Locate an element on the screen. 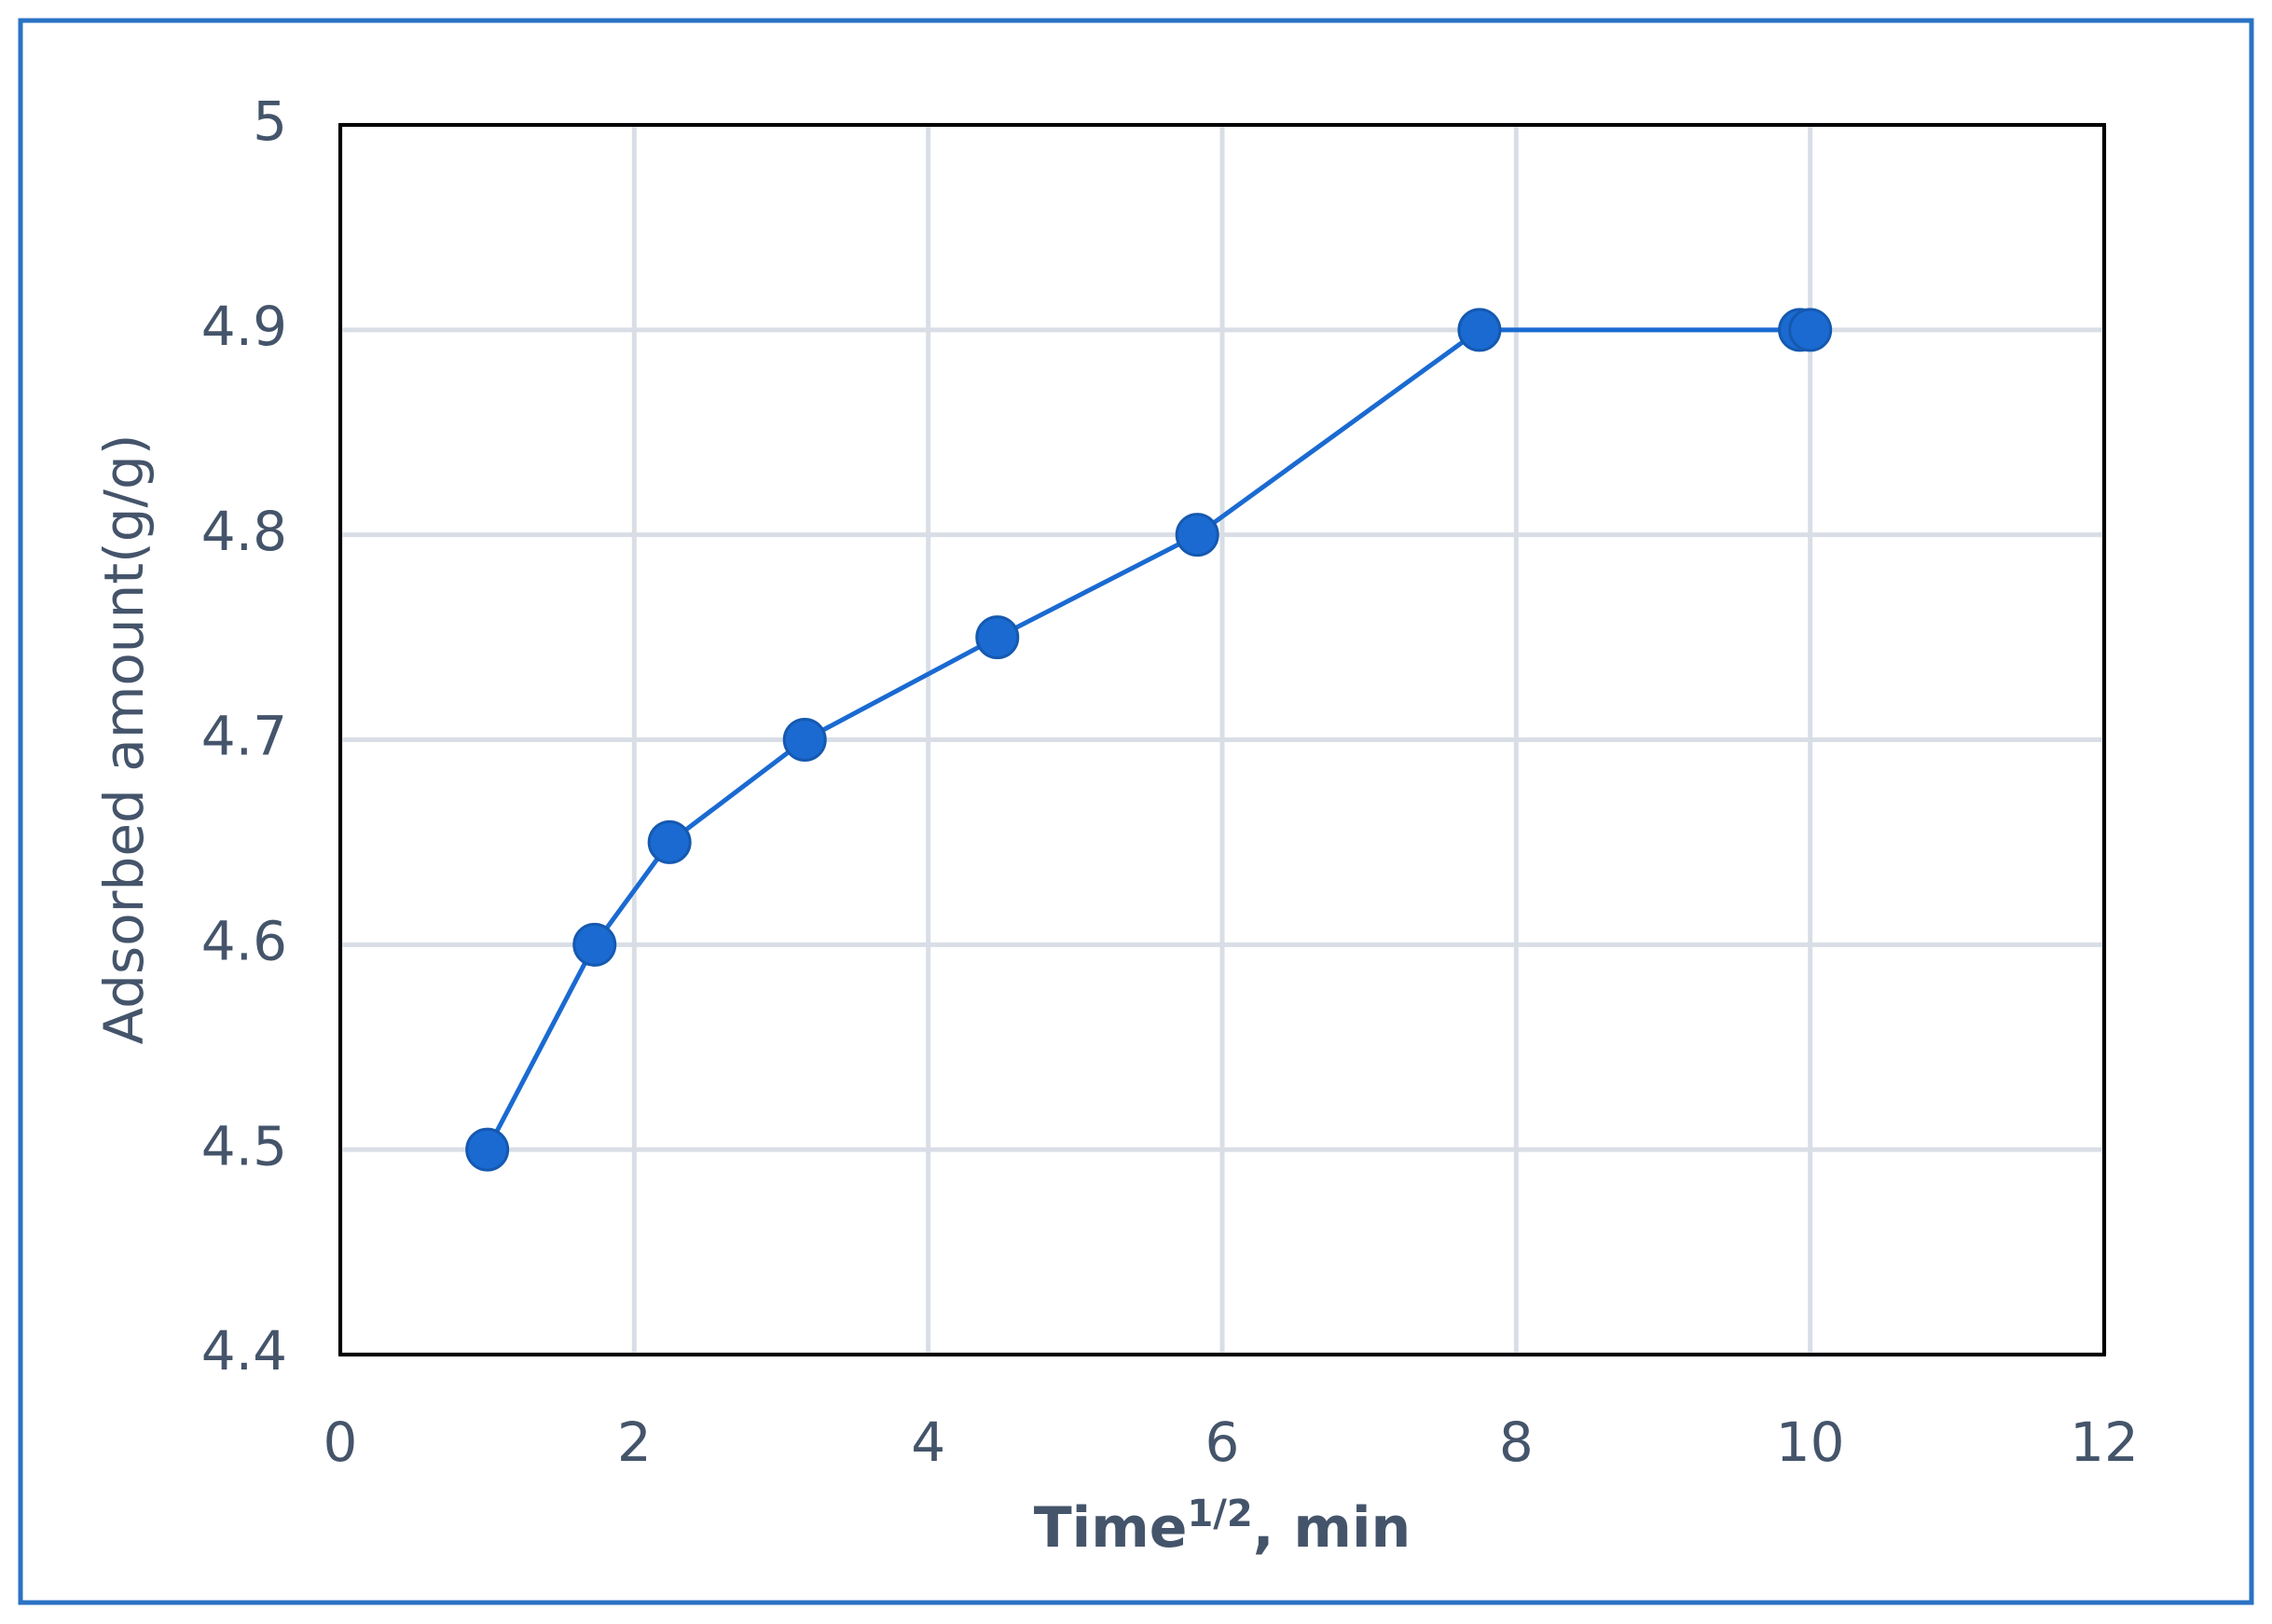 The width and height of the screenshot is (2272, 1624). x-tick-label: 12 is located at coordinates (2105, 1442).